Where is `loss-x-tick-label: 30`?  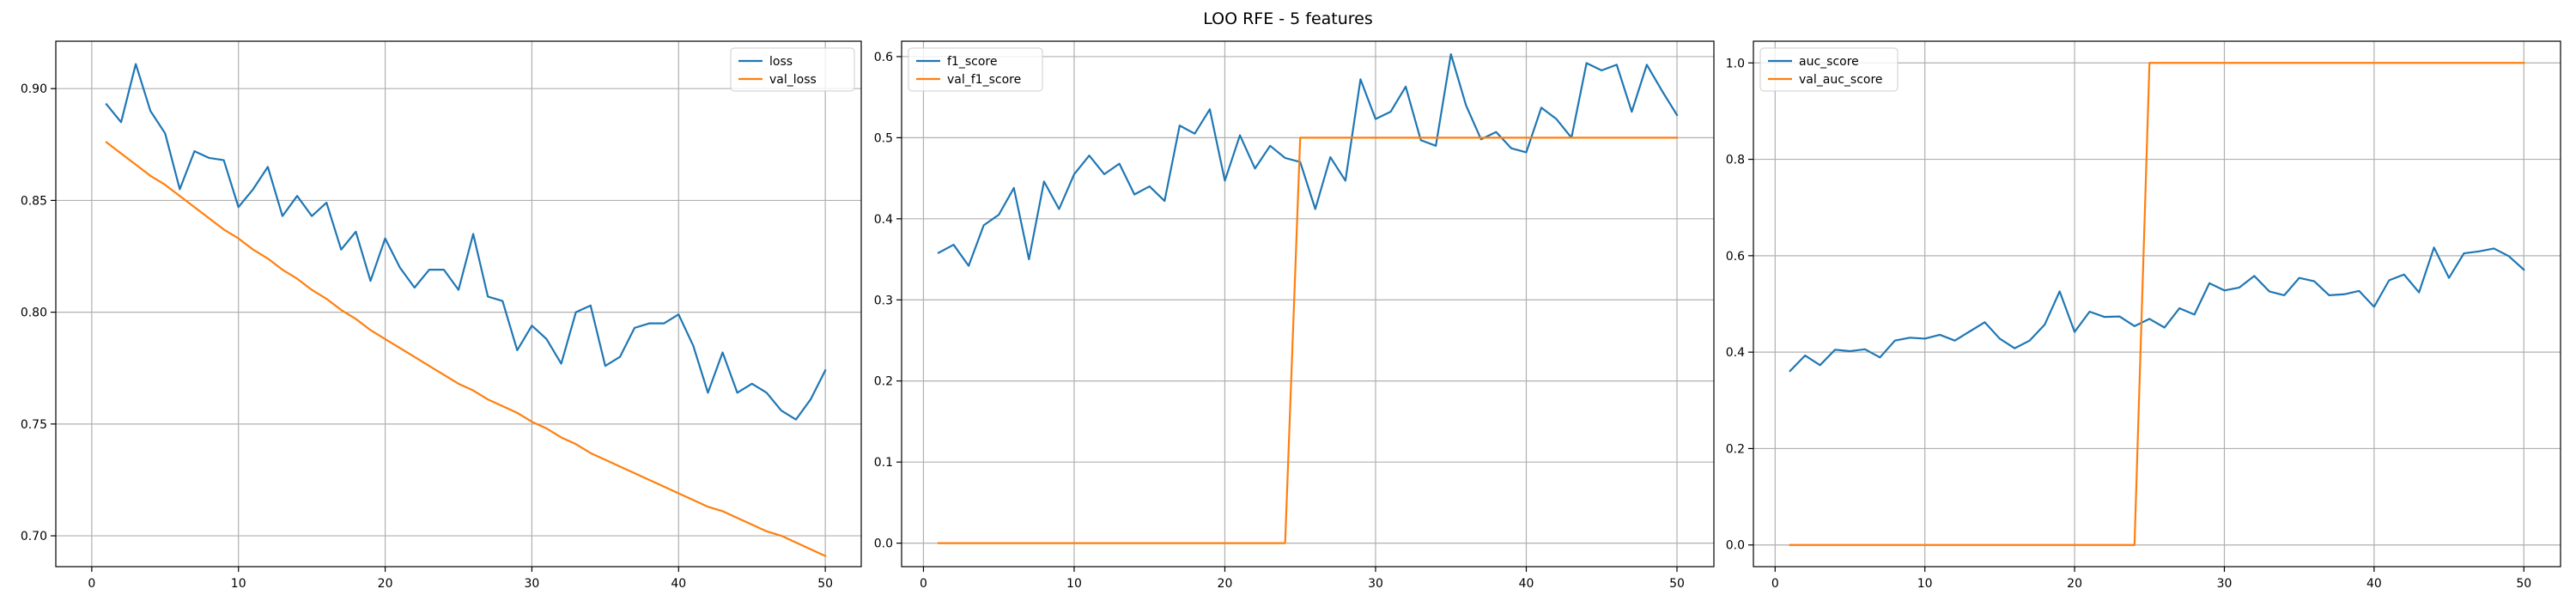 loss-x-tick-label: 30 is located at coordinates (532, 584).